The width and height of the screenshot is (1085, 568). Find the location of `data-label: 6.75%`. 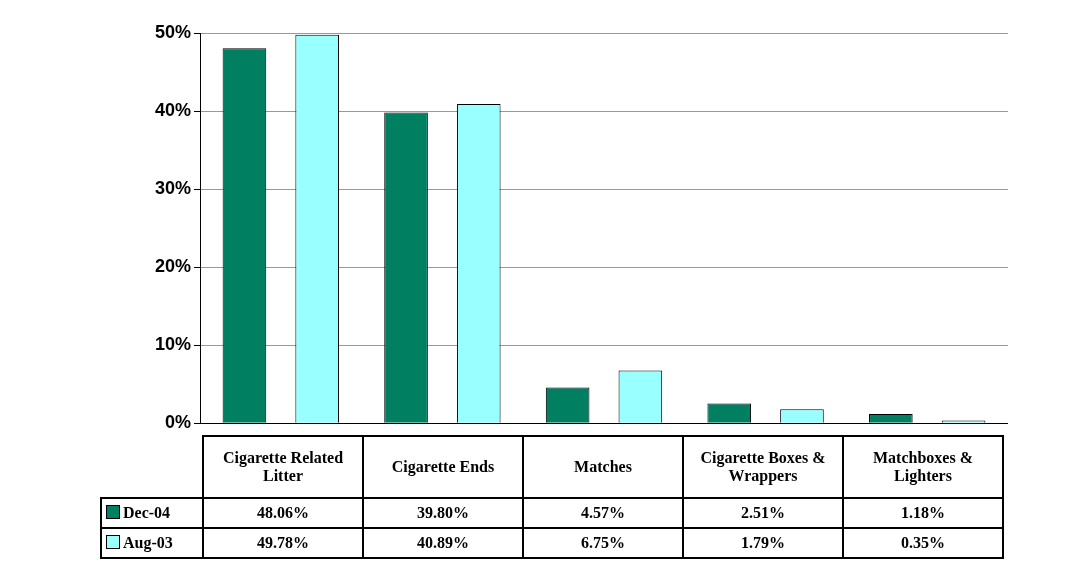

data-label: 6.75% is located at coordinates (603, 543).